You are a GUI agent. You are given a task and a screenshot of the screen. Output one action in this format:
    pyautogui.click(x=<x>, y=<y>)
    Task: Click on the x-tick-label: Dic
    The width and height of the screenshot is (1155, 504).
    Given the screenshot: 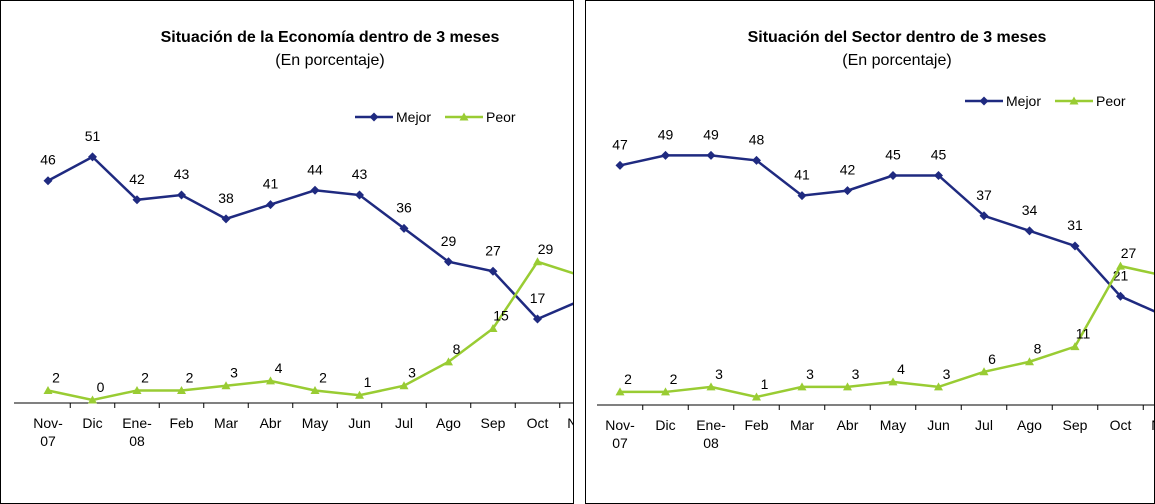 What is the action you would take?
    pyautogui.click(x=665, y=425)
    